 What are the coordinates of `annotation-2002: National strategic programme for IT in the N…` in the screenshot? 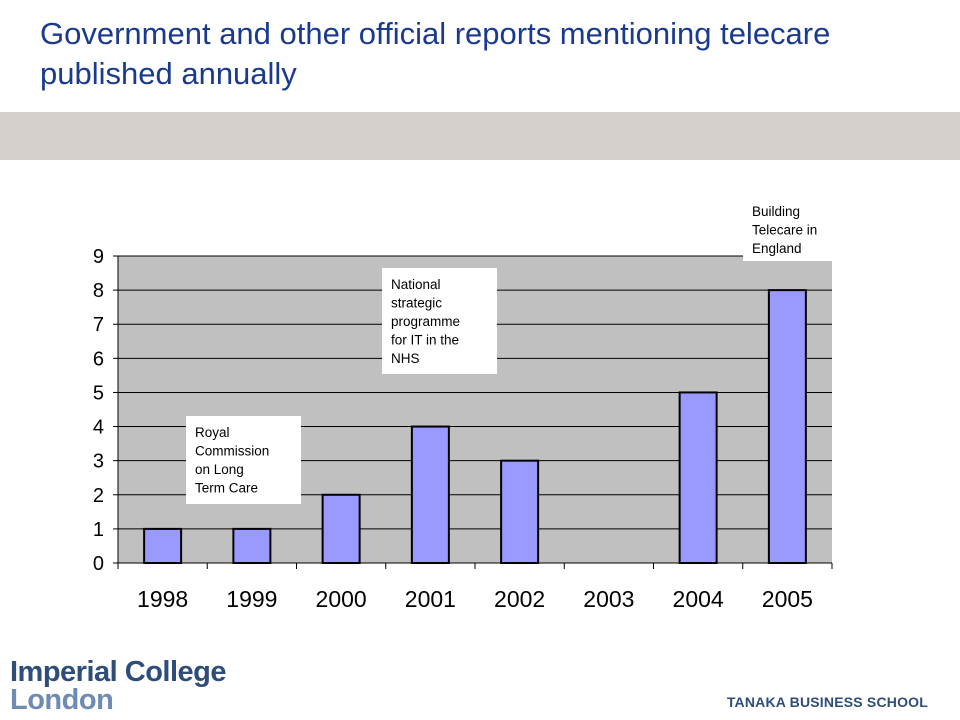 It's located at (439, 321).